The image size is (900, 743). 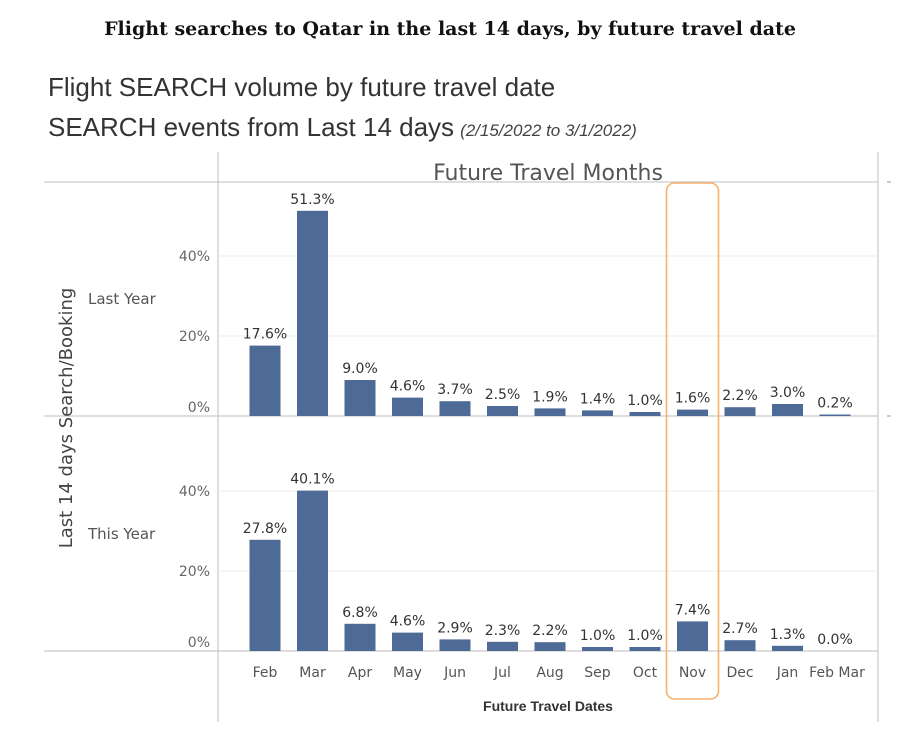 I want to click on x-tick-label: Apr, so click(x=360, y=673).